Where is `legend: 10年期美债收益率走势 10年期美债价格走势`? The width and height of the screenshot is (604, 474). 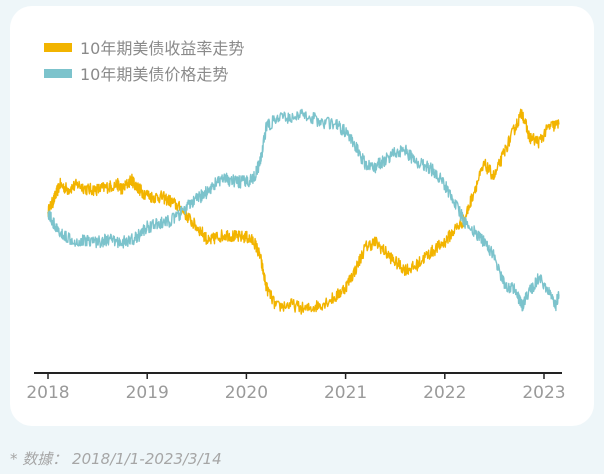 legend: 10年期美债收益率走势 10年期美债价格走势 is located at coordinates (144, 60).